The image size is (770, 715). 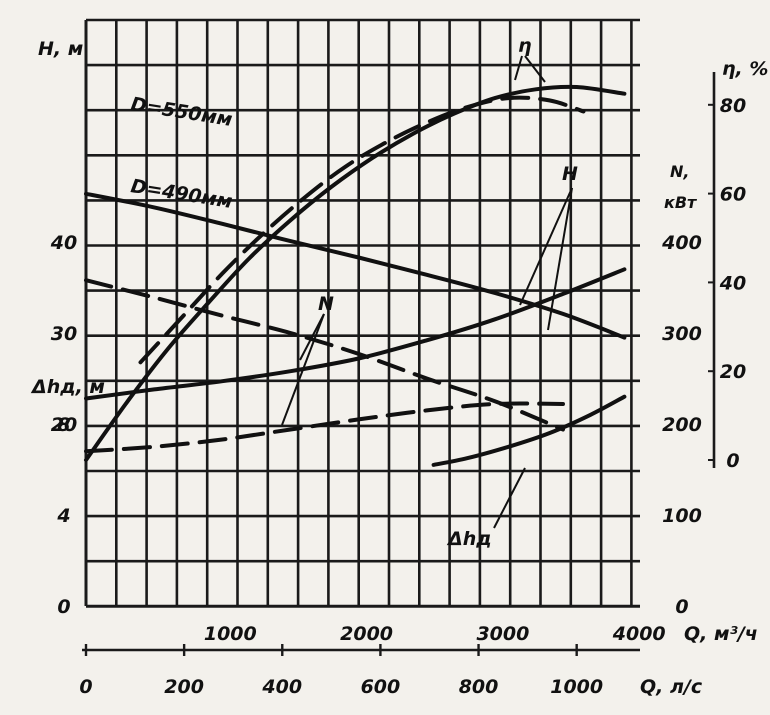 I want to click on y-efficiency-tick-label: 20, so click(x=733, y=372).